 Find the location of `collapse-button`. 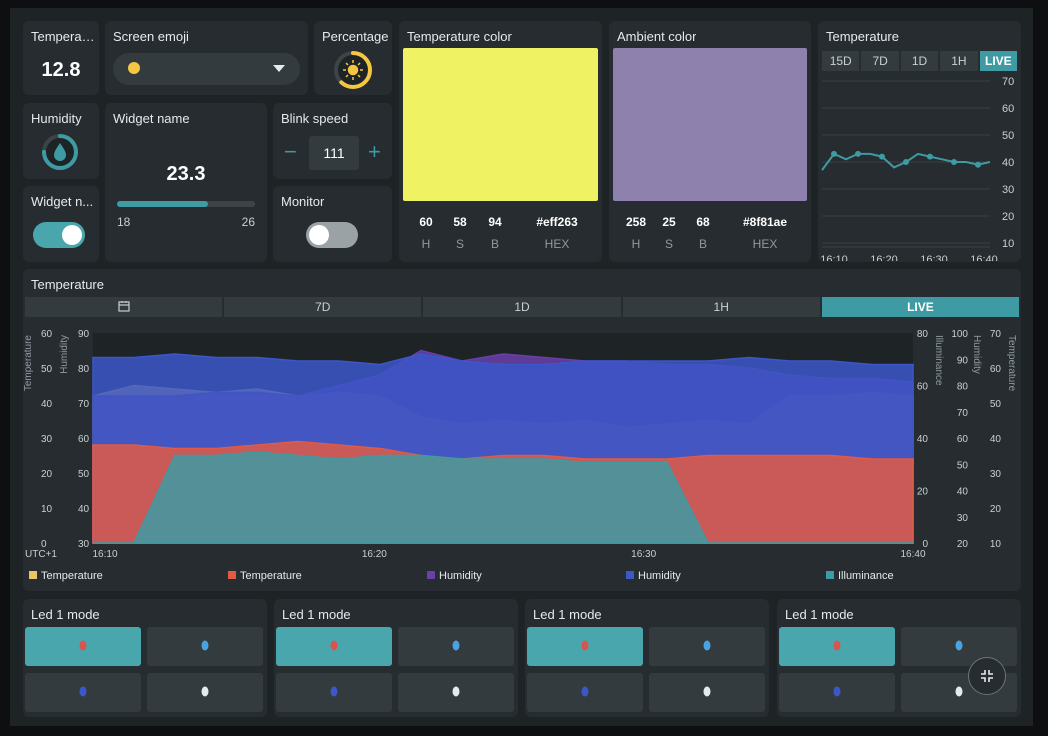

collapse-button is located at coordinates (987, 676).